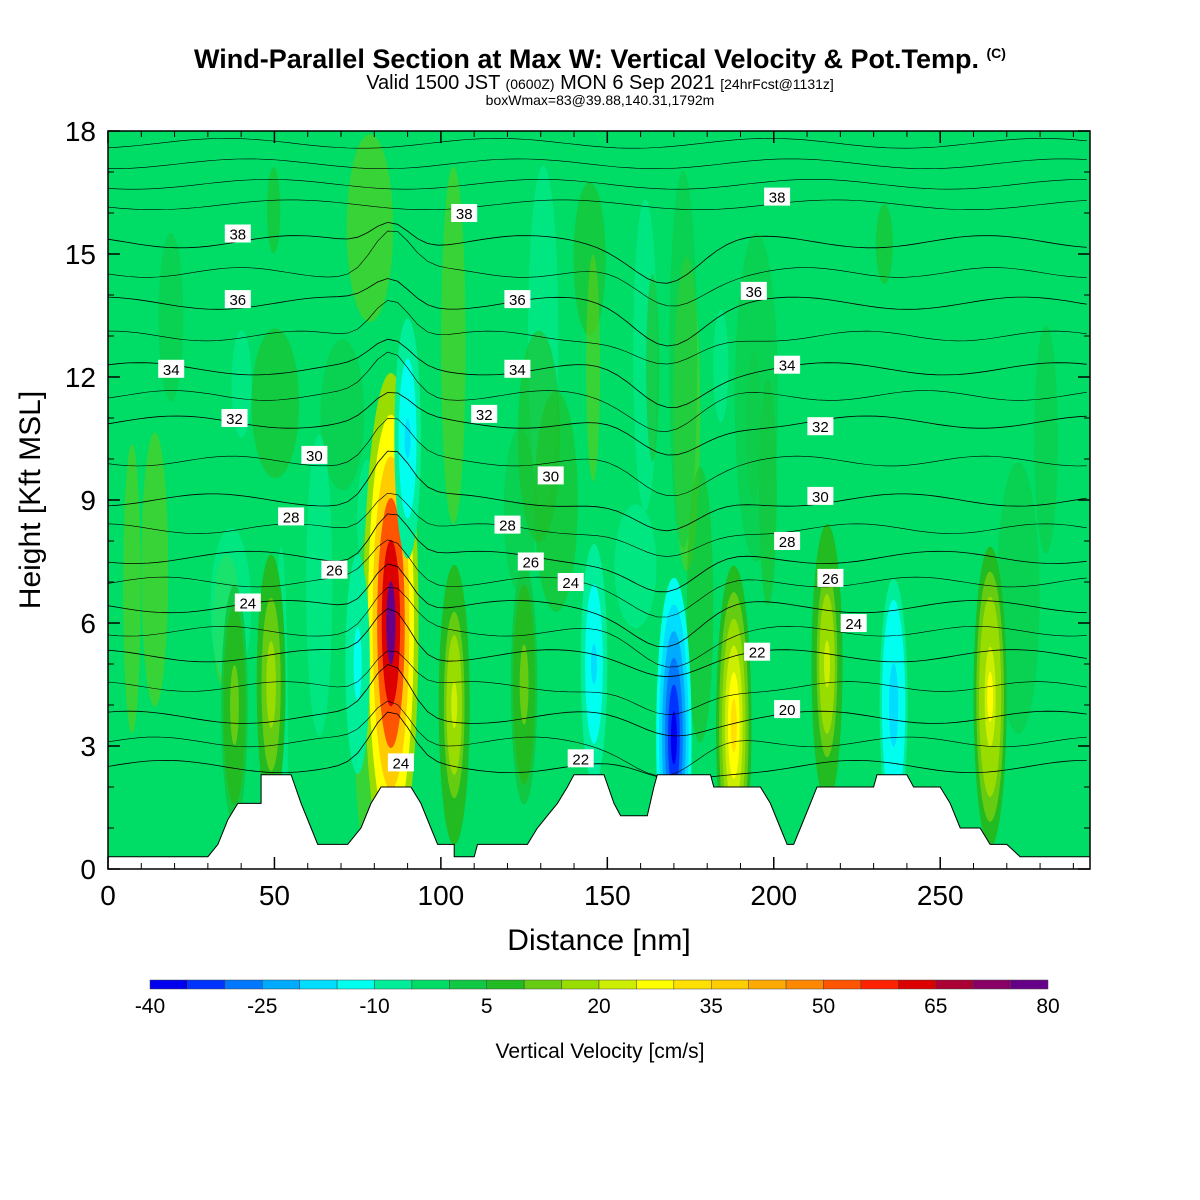 This screenshot has height=1200, width=1200. I want to click on isentrope-label: 30, so click(820, 496).